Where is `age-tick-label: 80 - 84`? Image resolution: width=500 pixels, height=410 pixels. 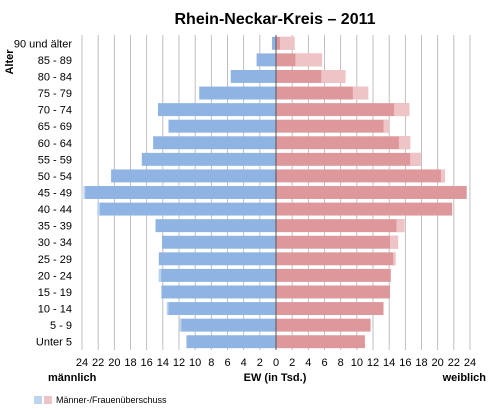 age-tick-label: 80 - 84 is located at coordinates (55, 77).